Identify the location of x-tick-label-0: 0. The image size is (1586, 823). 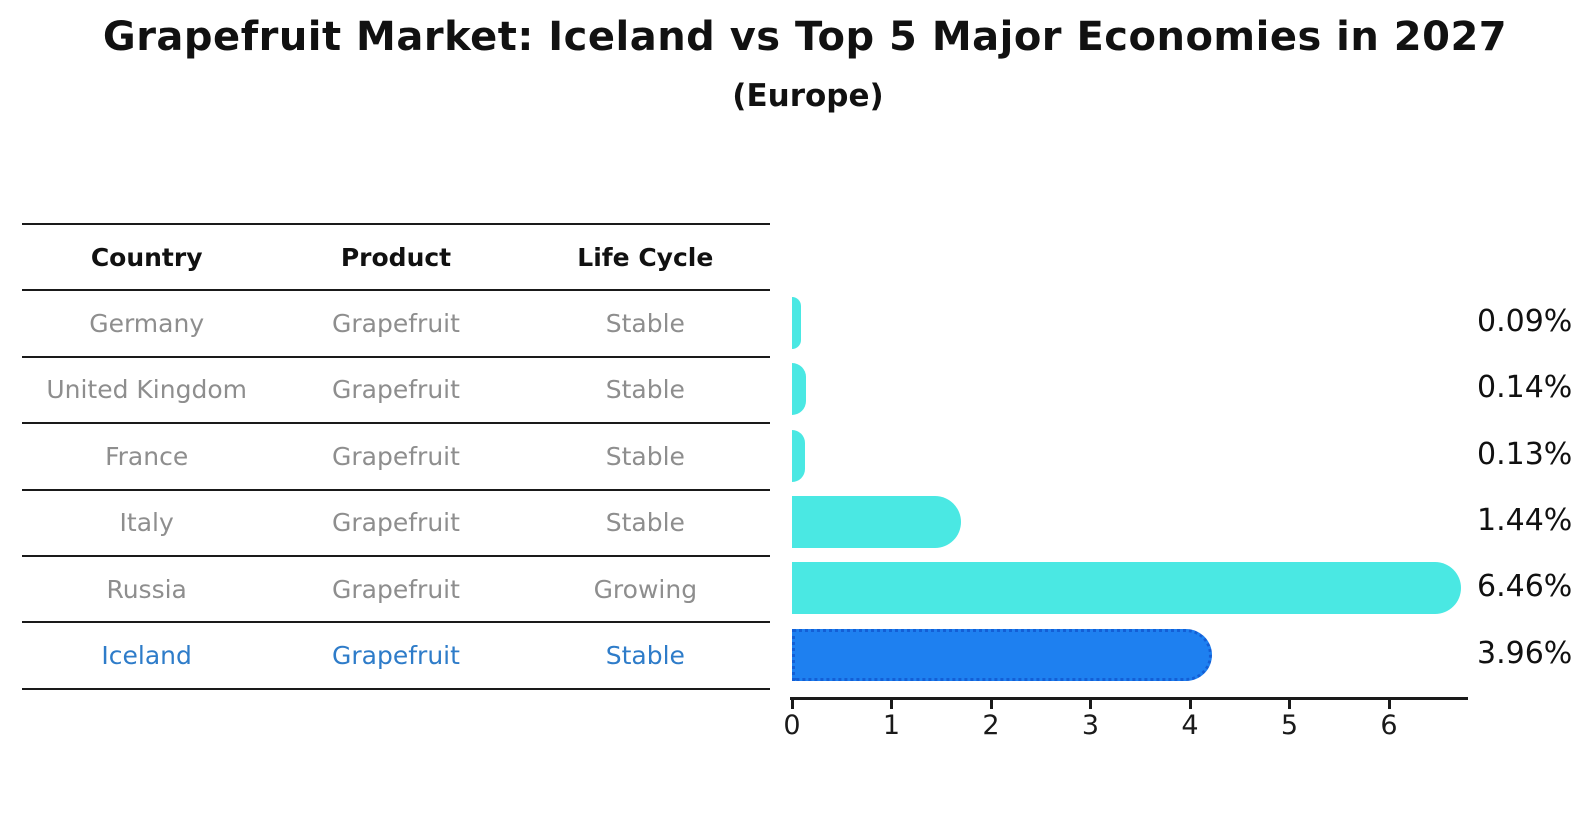
(792, 725).